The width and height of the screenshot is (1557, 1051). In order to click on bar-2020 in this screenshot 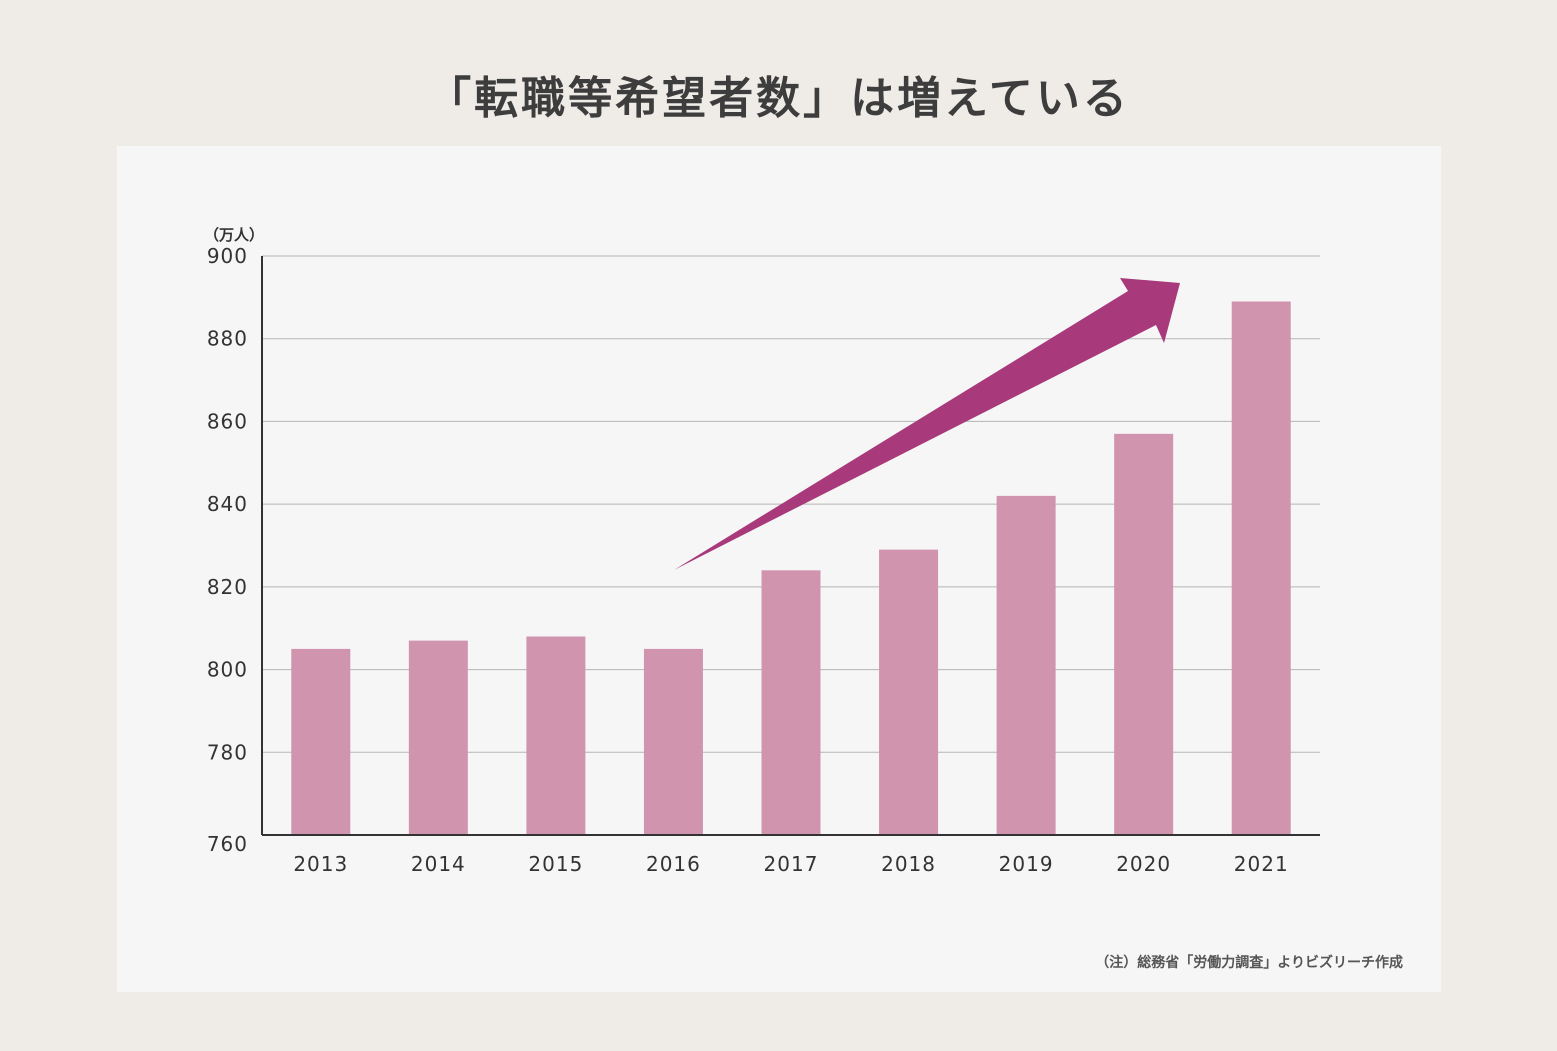, I will do `click(1144, 634)`.